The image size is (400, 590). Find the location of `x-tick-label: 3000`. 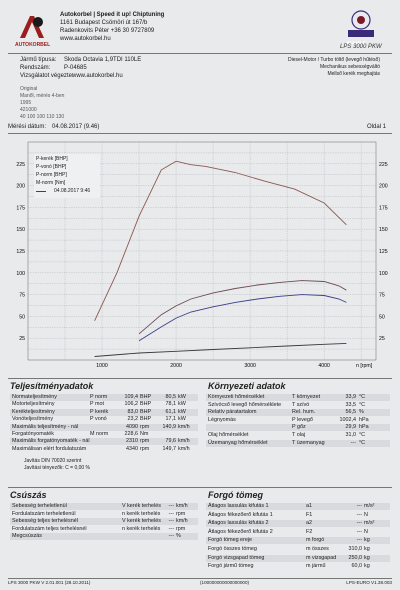

x-tick-label: 3000 is located at coordinates (250, 366).